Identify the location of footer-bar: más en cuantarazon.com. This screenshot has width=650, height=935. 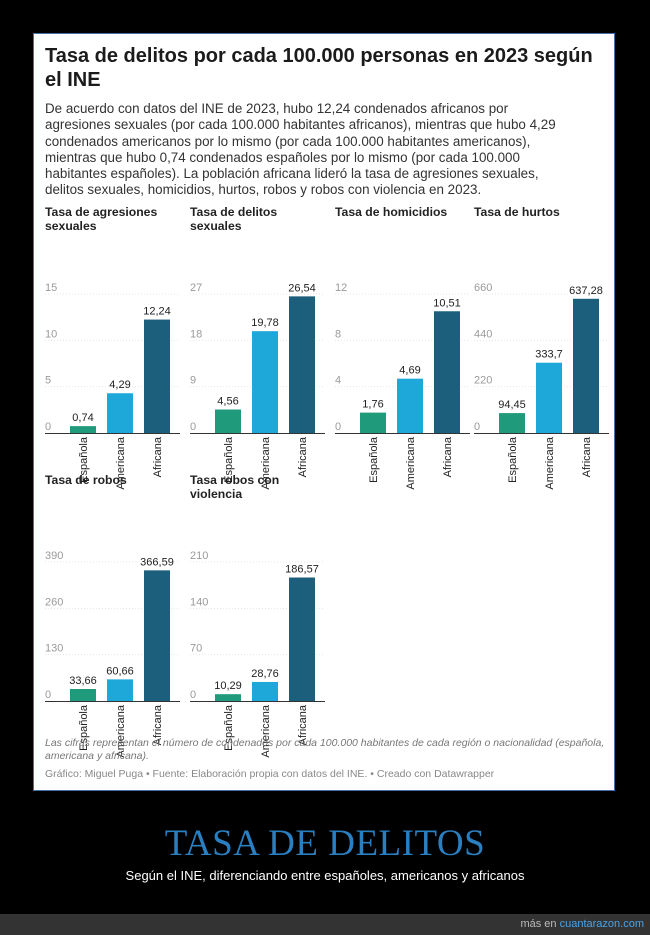
(325, 924).